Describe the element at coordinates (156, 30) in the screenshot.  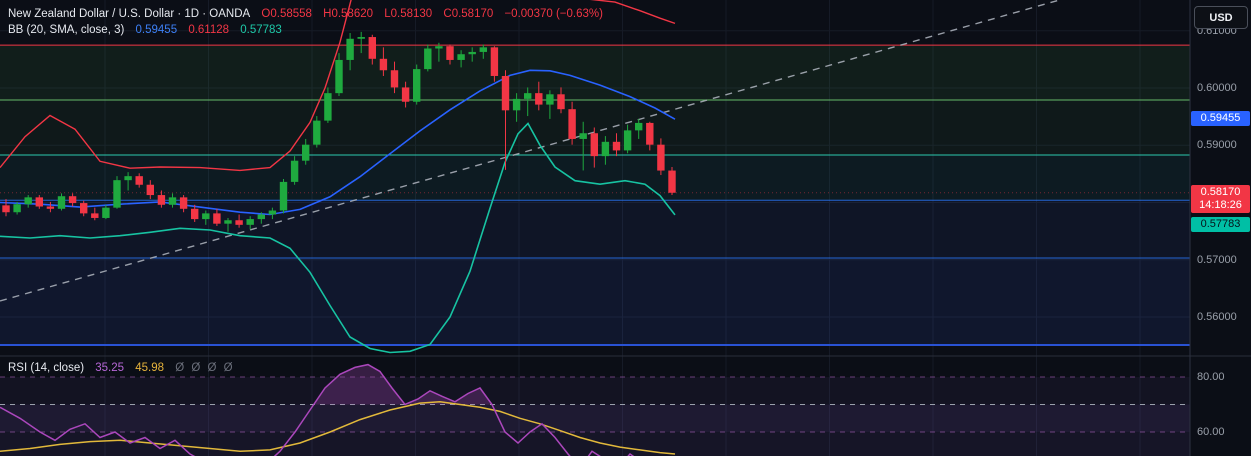
I see `bb-basis-value: 0.59455` at that location.